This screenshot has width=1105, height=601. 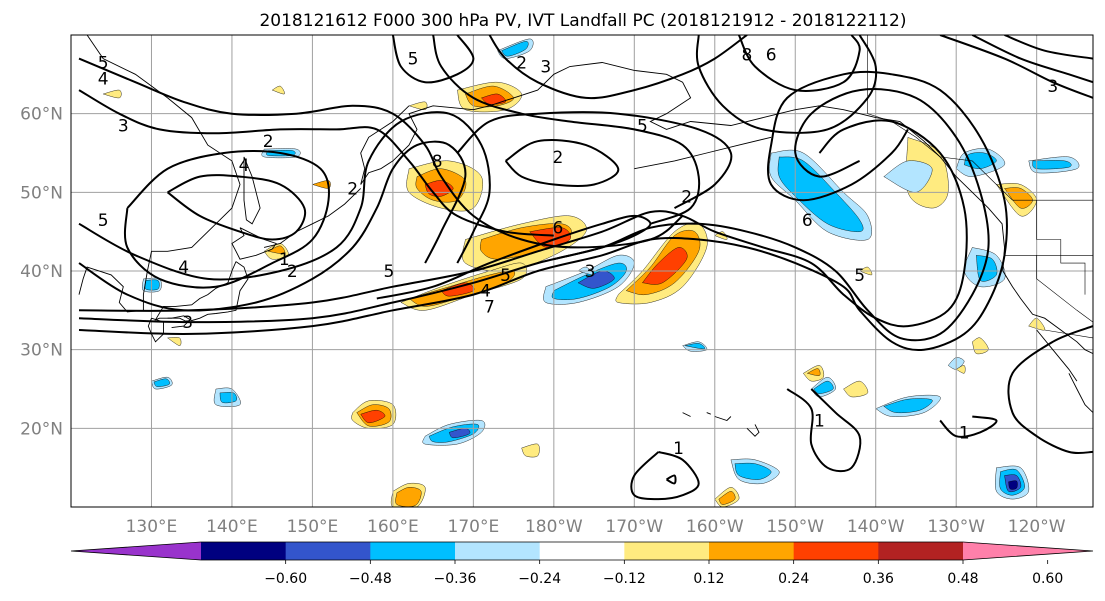 I want to click on political-borders, so click(x=980, y=187).